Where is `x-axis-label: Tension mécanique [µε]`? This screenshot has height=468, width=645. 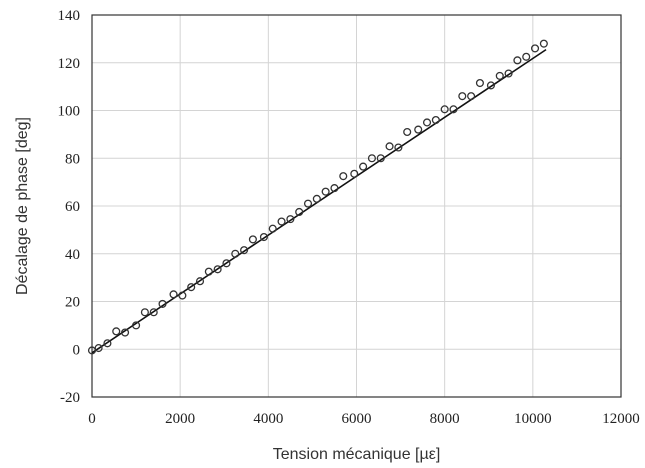
x-axis-label: Tension mécanique [µε] is located at coordinates (357, 454).